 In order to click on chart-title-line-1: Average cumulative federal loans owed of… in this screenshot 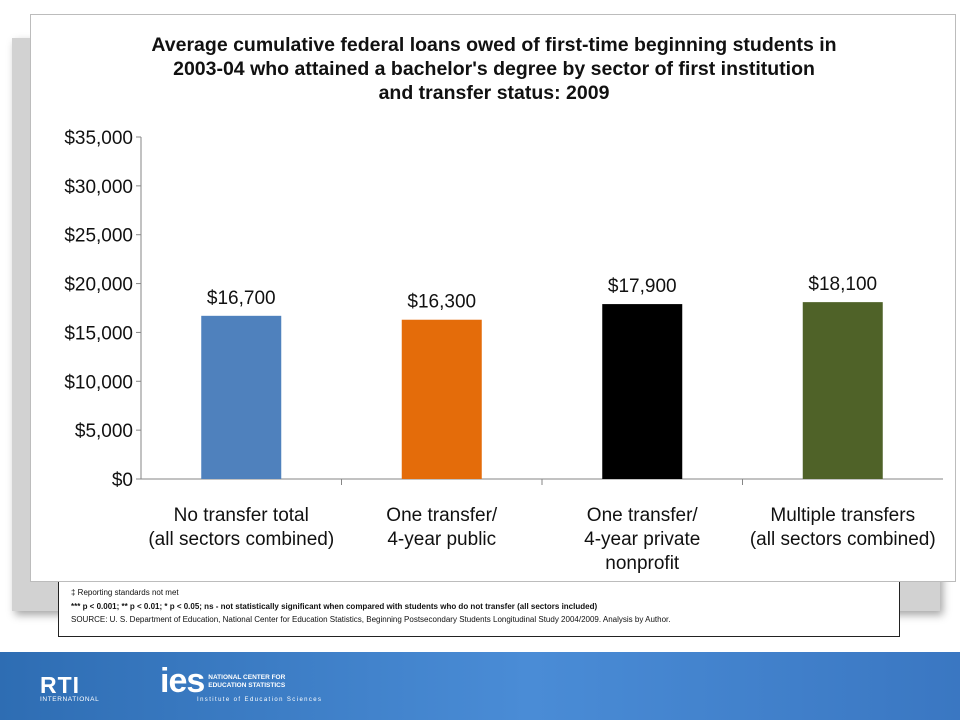, I will do `click(494, 45)`.